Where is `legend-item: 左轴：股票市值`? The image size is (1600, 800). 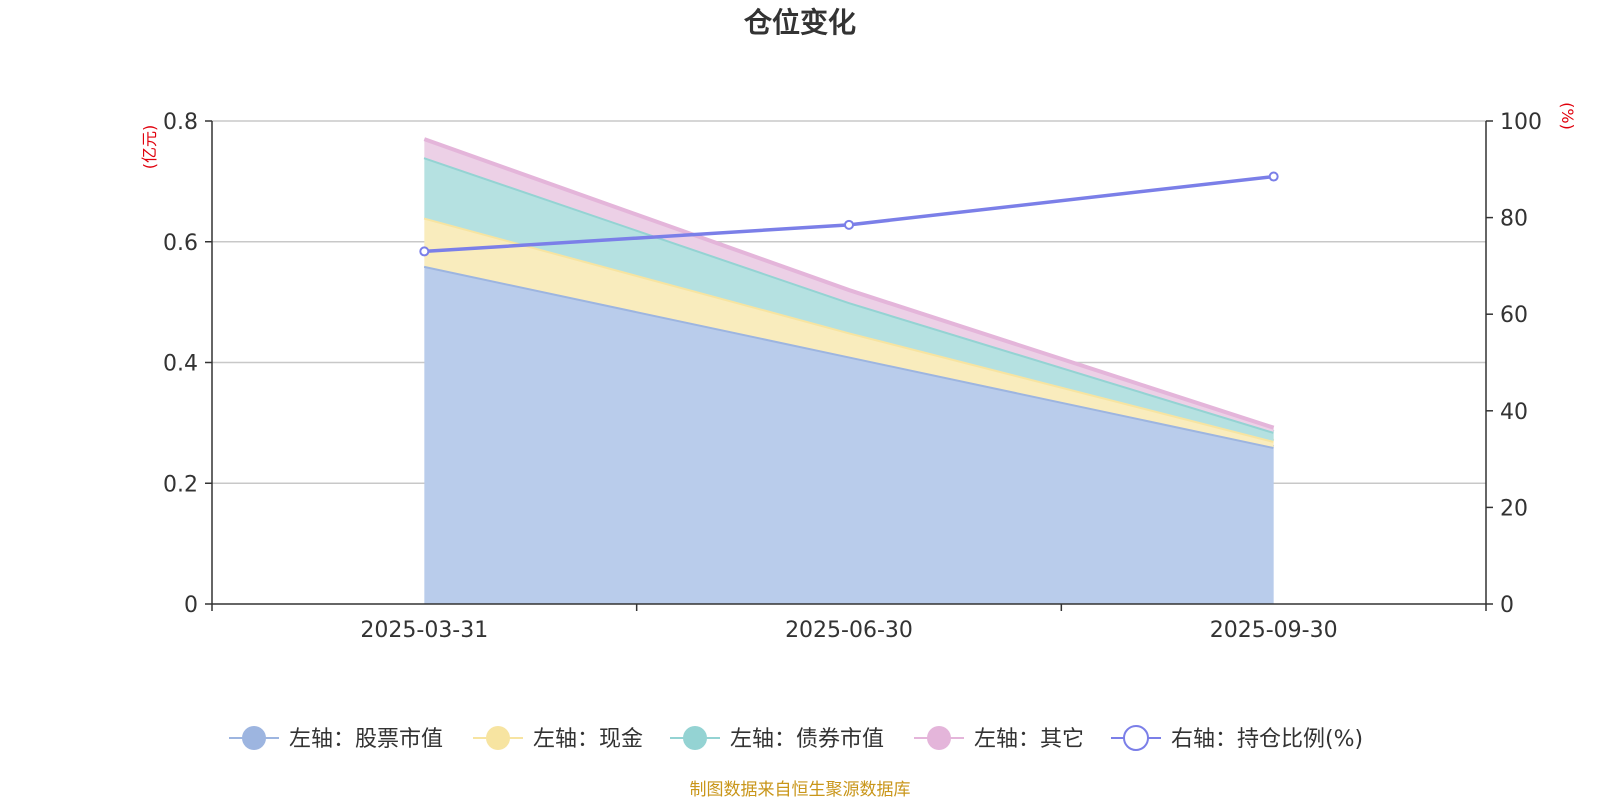 legend-item: 左轴：股票市值 is located at coordinates (336, 739).